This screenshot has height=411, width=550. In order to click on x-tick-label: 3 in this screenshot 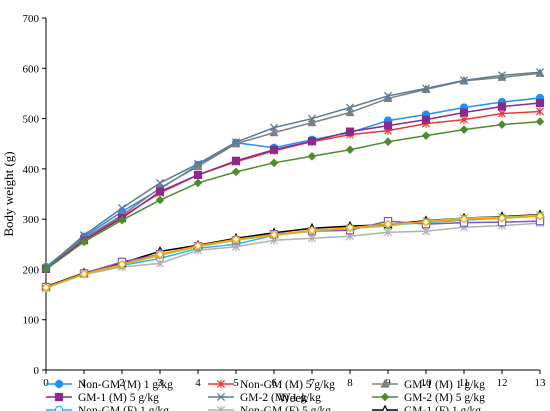, I will do `click(160, 383)`.